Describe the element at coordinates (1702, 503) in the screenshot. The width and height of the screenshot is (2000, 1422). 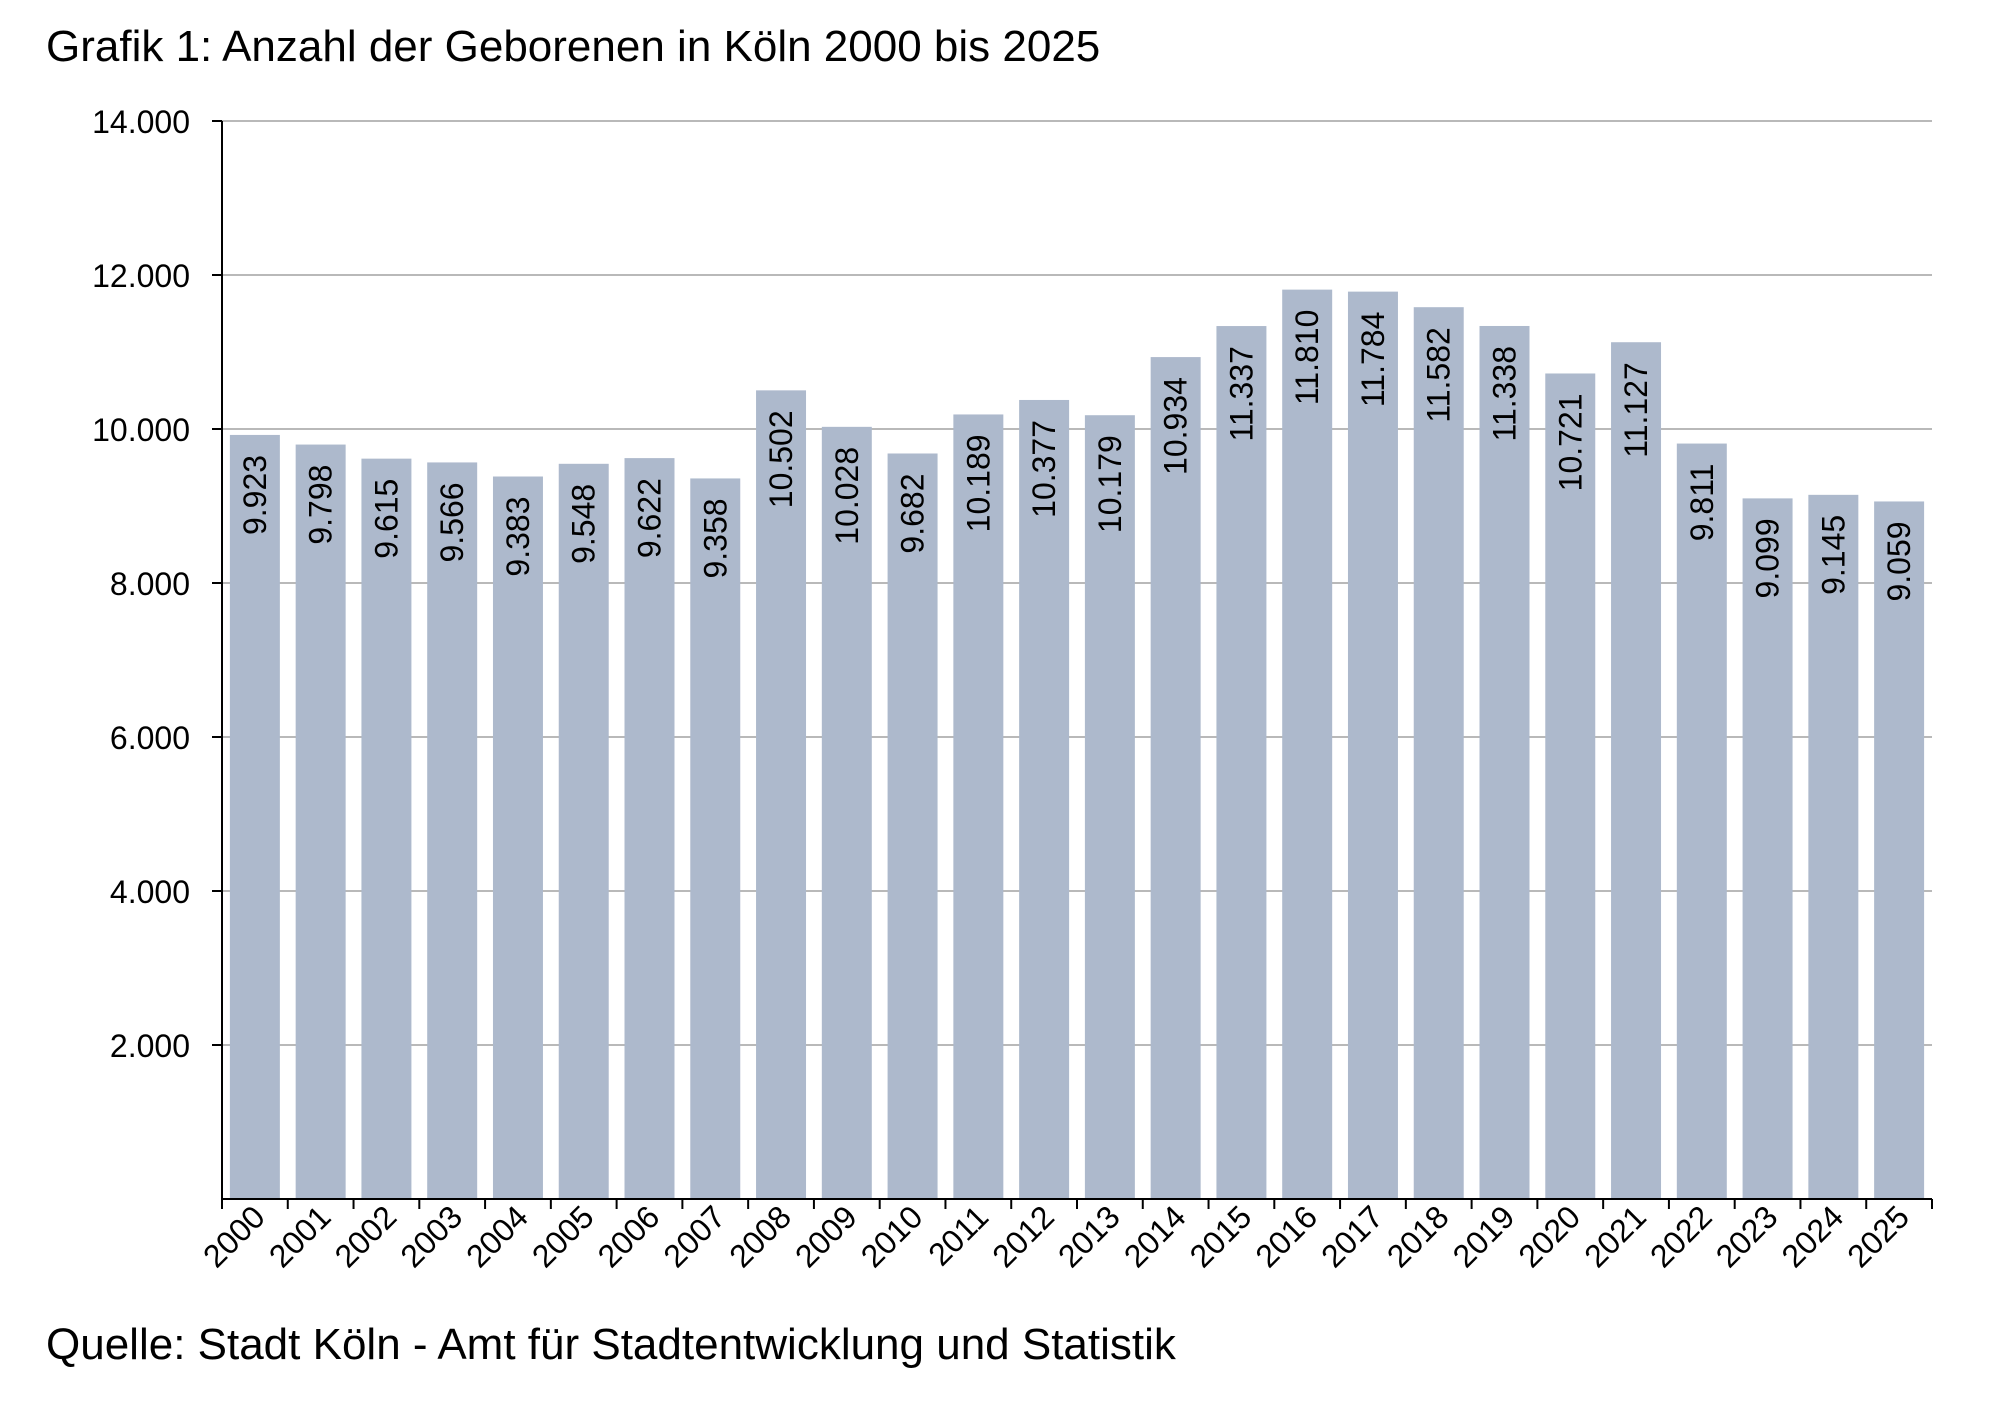
I see `value-label: 9.811` at that location.